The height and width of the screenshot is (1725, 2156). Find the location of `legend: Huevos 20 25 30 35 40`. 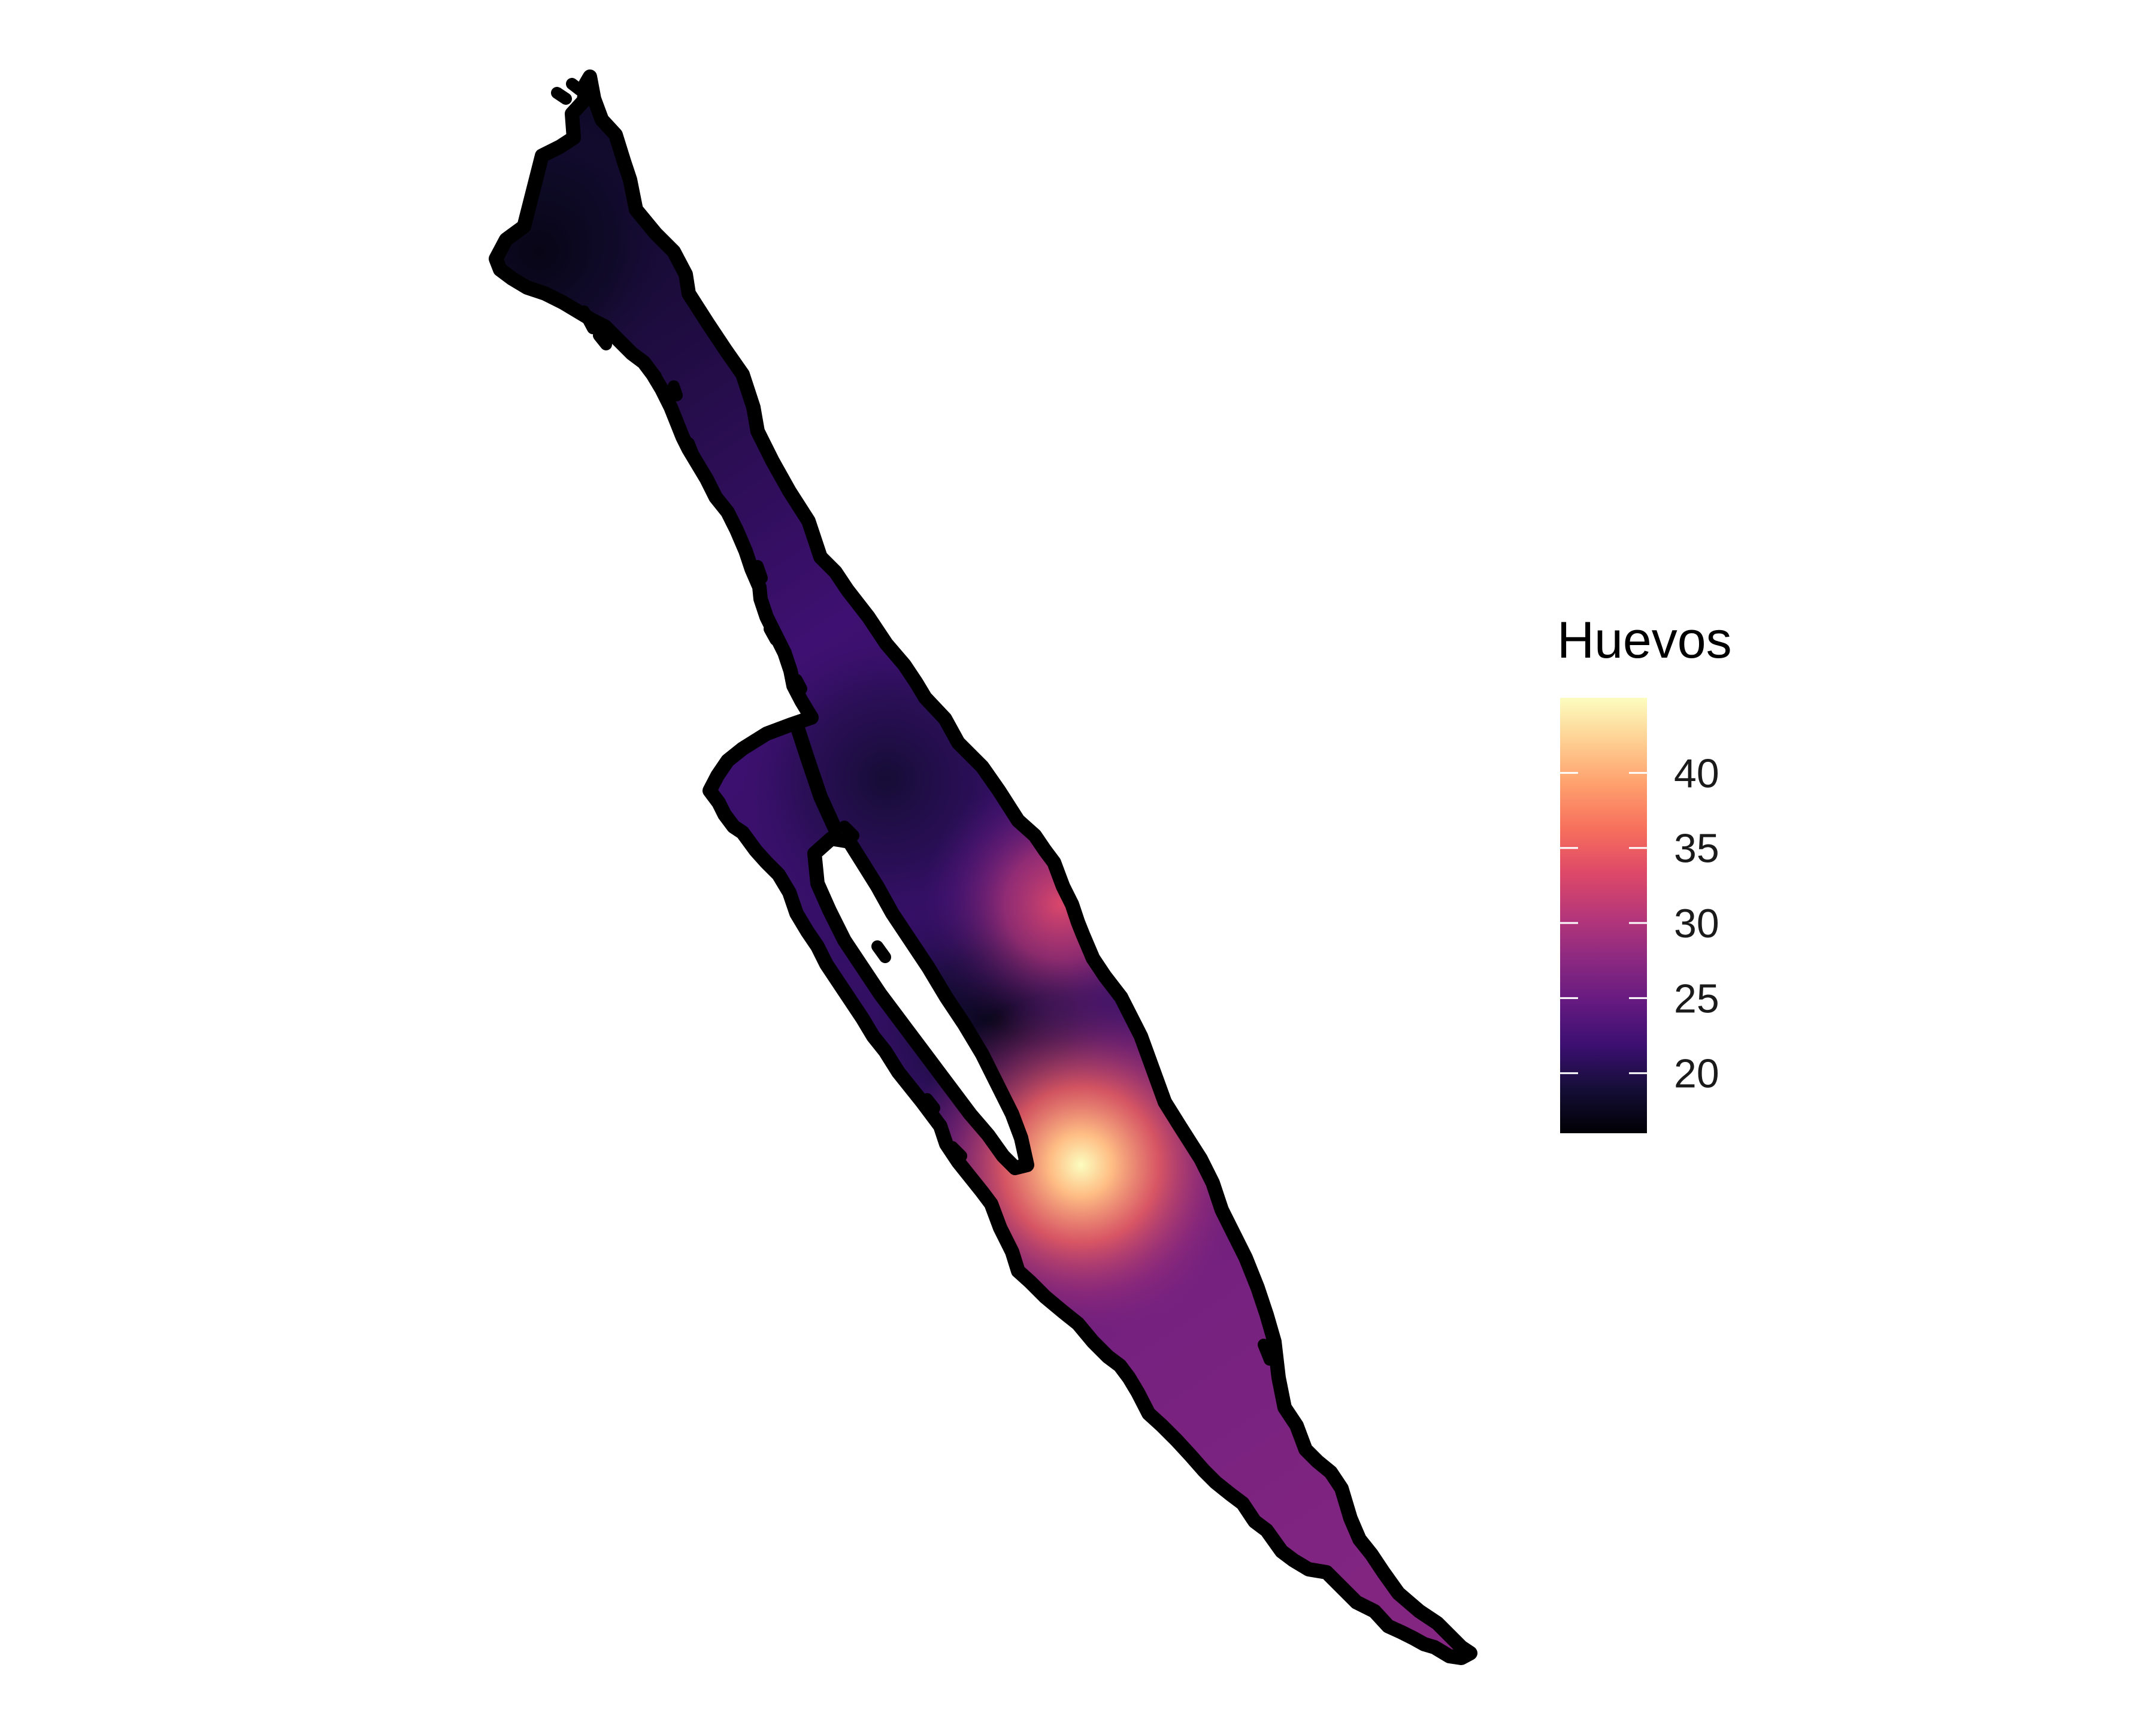

legend: Huevos 20 25 30 35 40 is located at coordinates (1644, 872).